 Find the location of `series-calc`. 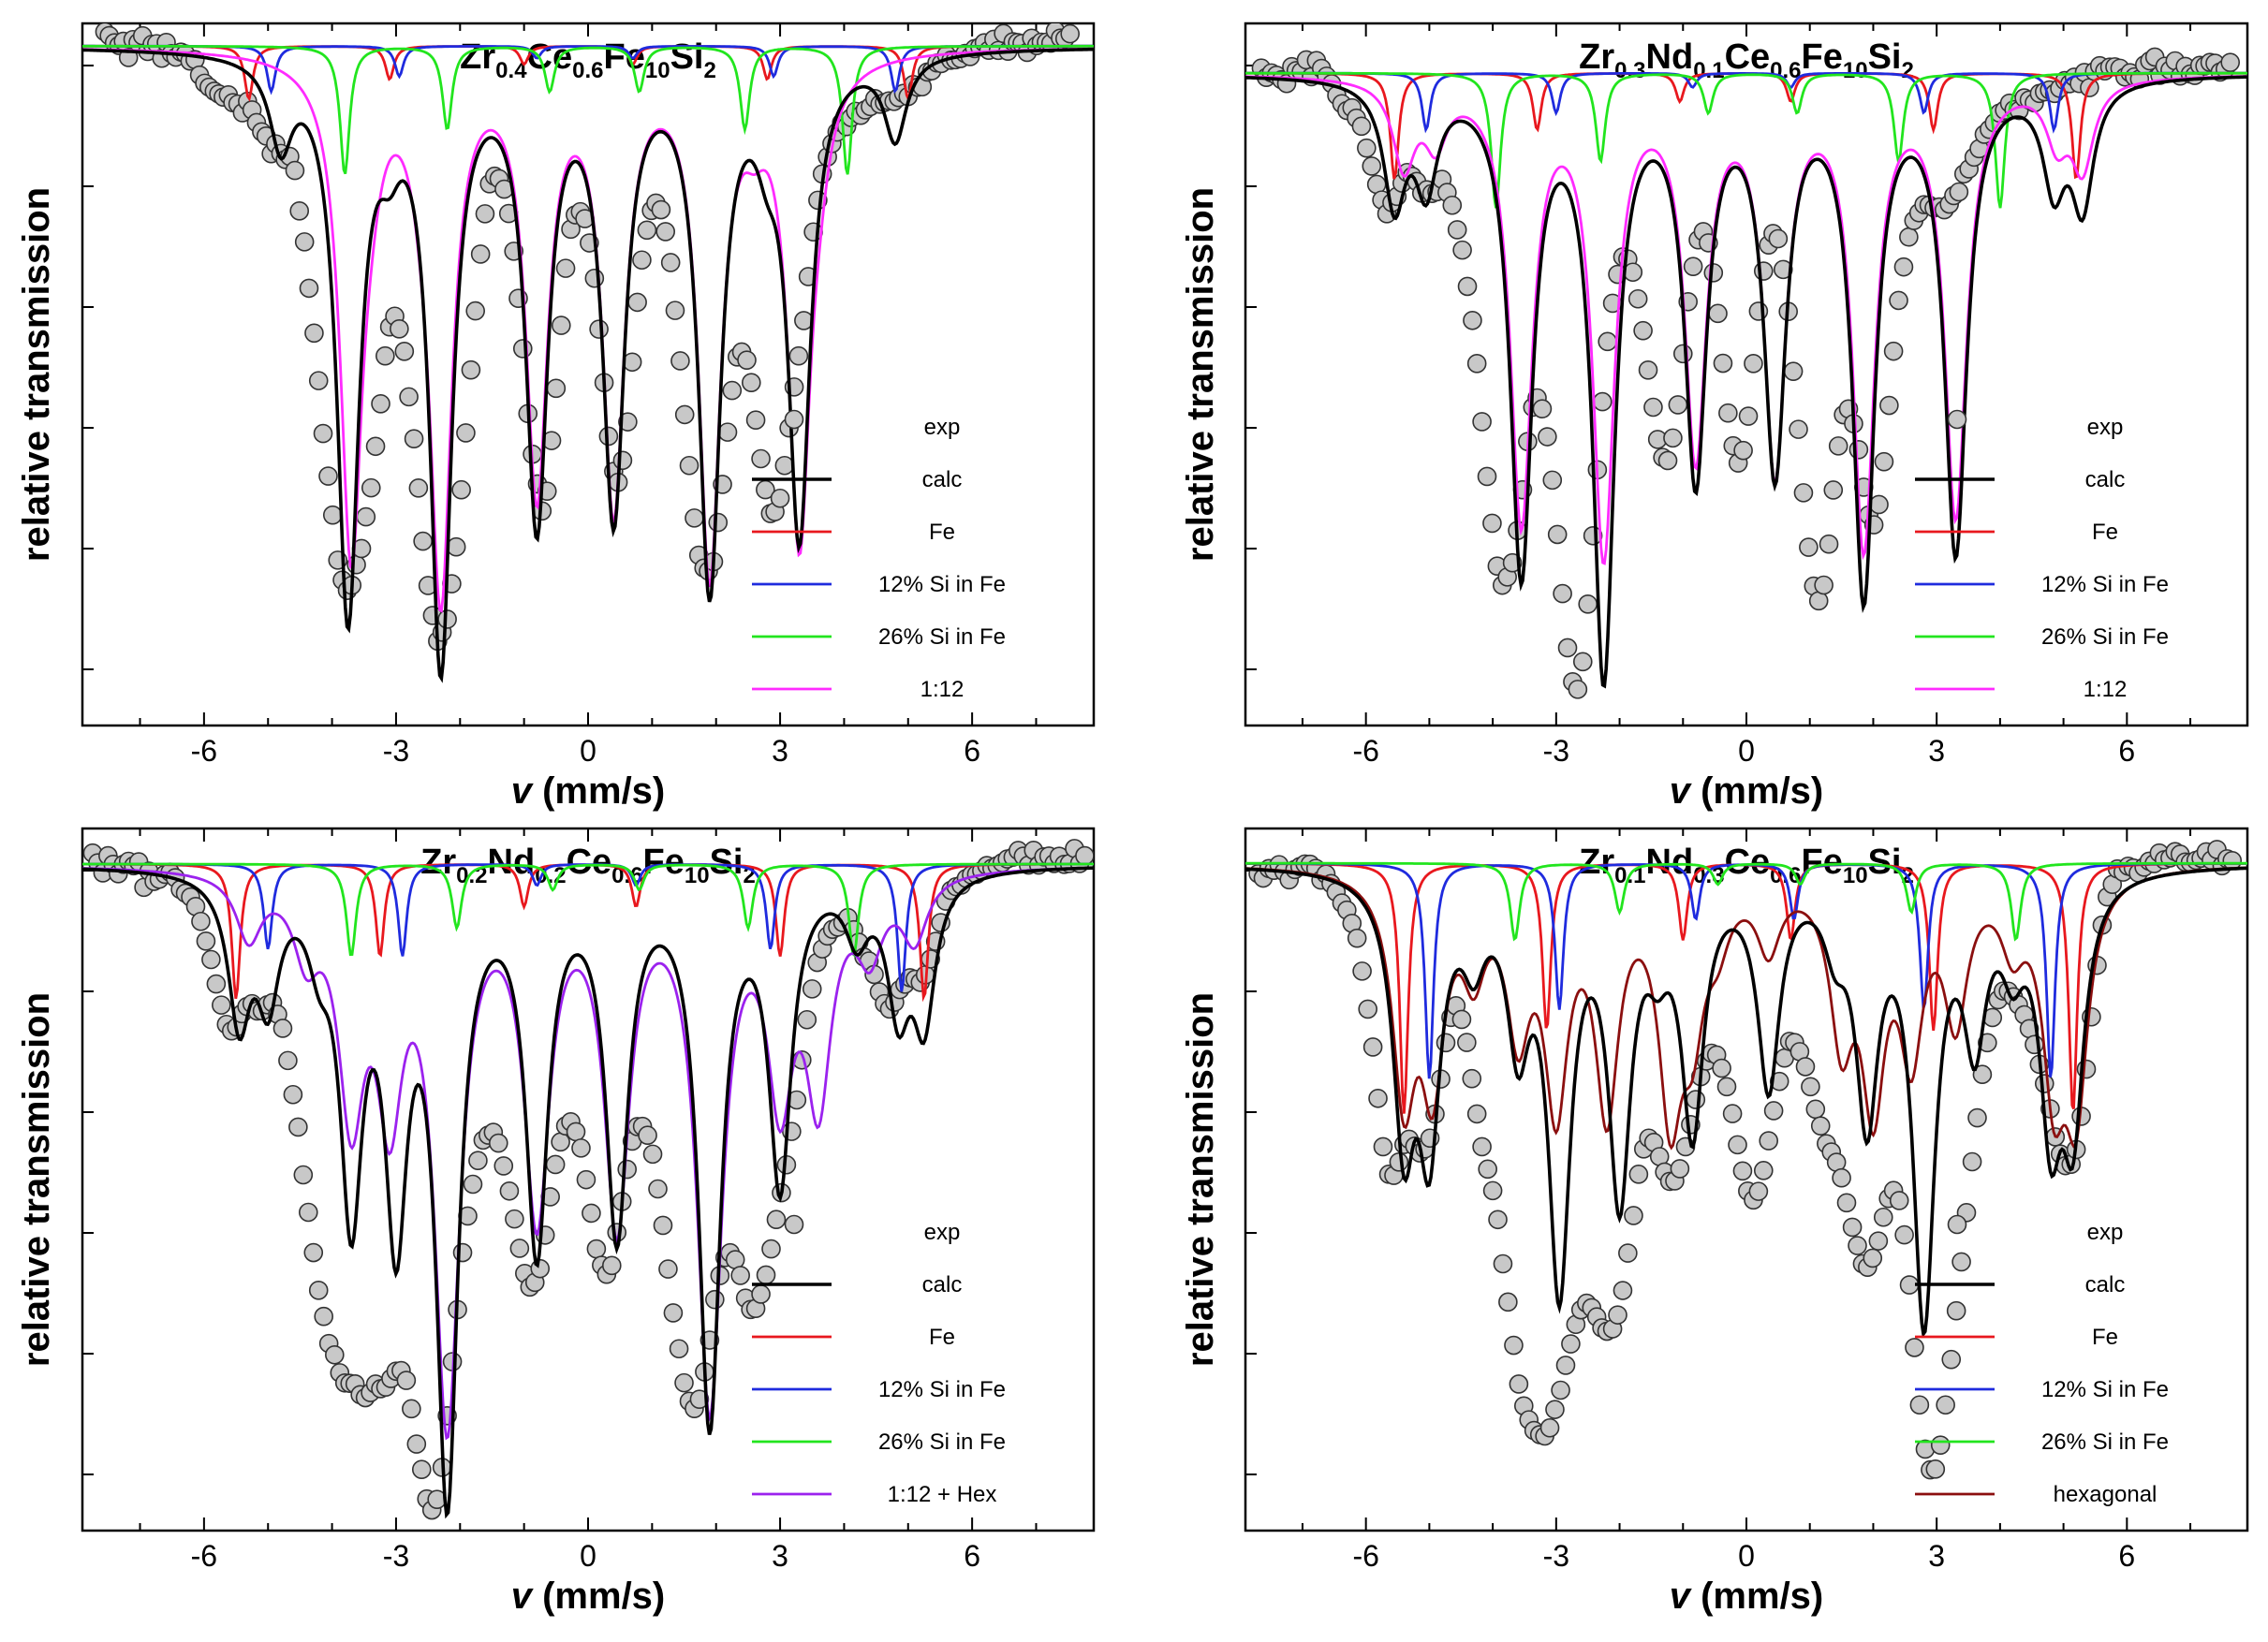

series-calc is located at coordinates (1746, 1102).